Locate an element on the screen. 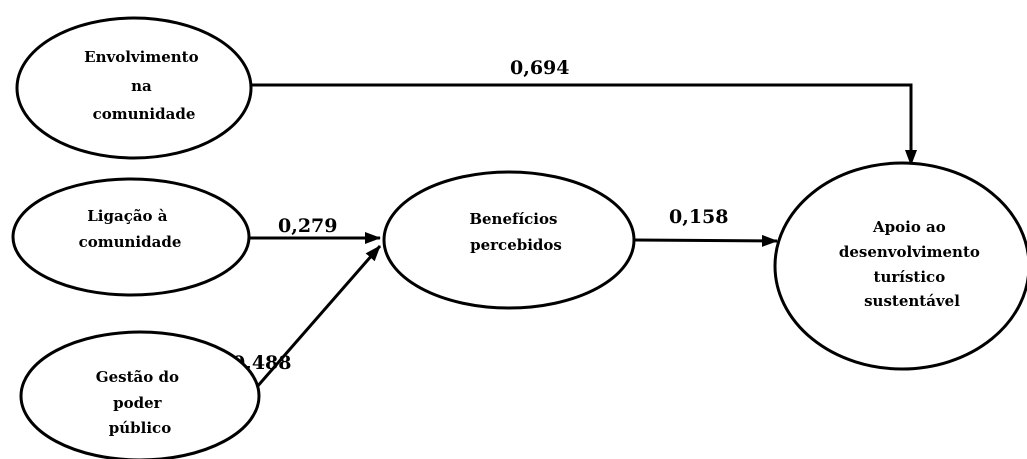 The height and width of the screenshot is (459, 1027). node-apoio-line-2: desenvolvimento is located at coordinates (909, 252).